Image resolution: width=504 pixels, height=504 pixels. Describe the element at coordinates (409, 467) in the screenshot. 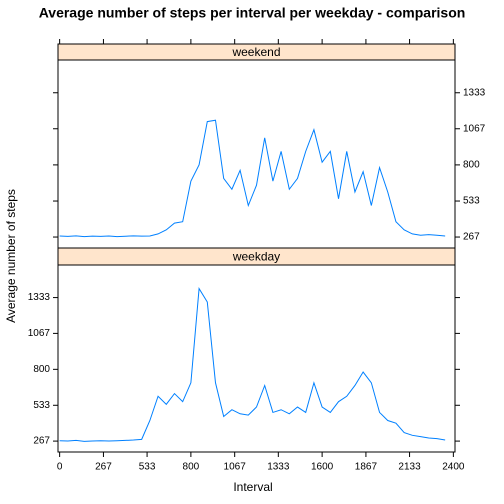

I see `x-tick-label: 2133` at that location.